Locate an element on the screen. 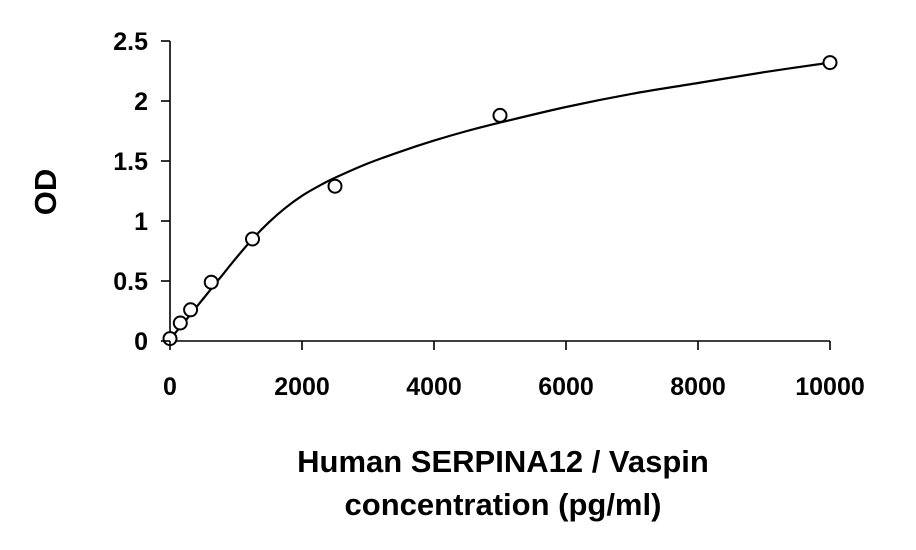  x-tick-label: 8000 is located at coordinates (698, 387).